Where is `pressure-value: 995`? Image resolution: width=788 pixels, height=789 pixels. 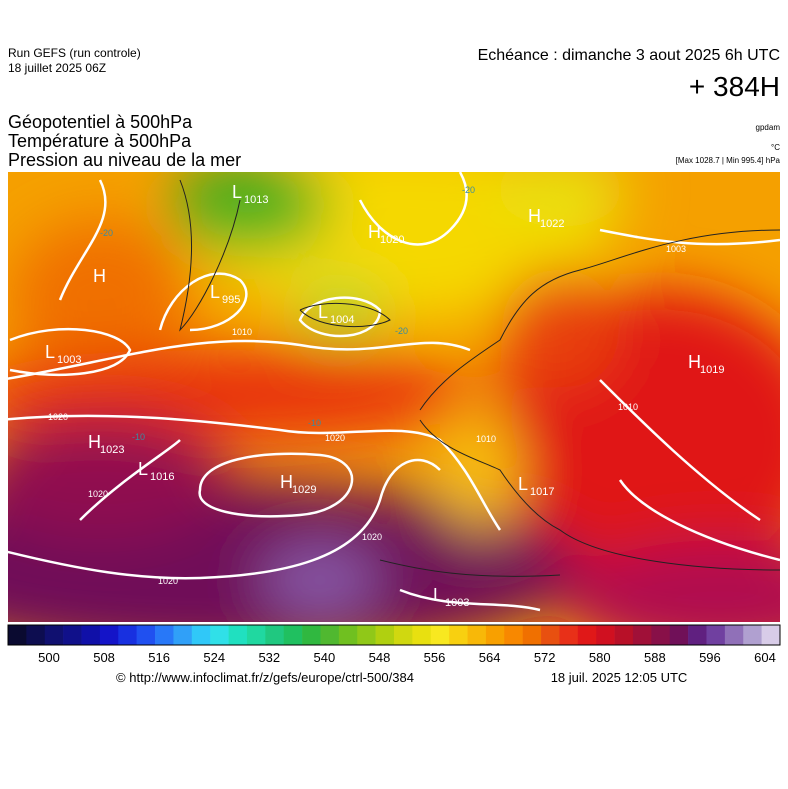
pressure-value: 995 is located at coordinates (231, 300).